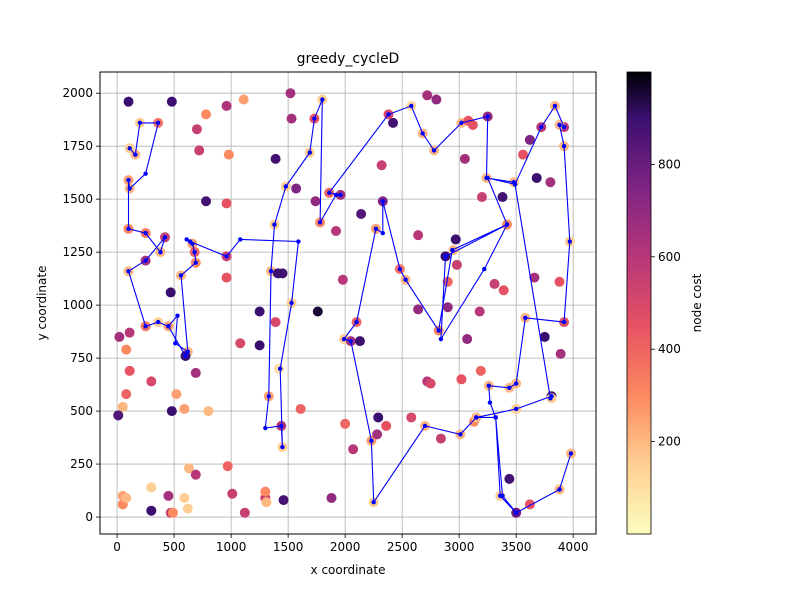 The height and width of the screenshot is (604, 800). Describe the element at coordinates (669, 164) in the screenshot. I see `colorbar-tick-label: 800` at that location.